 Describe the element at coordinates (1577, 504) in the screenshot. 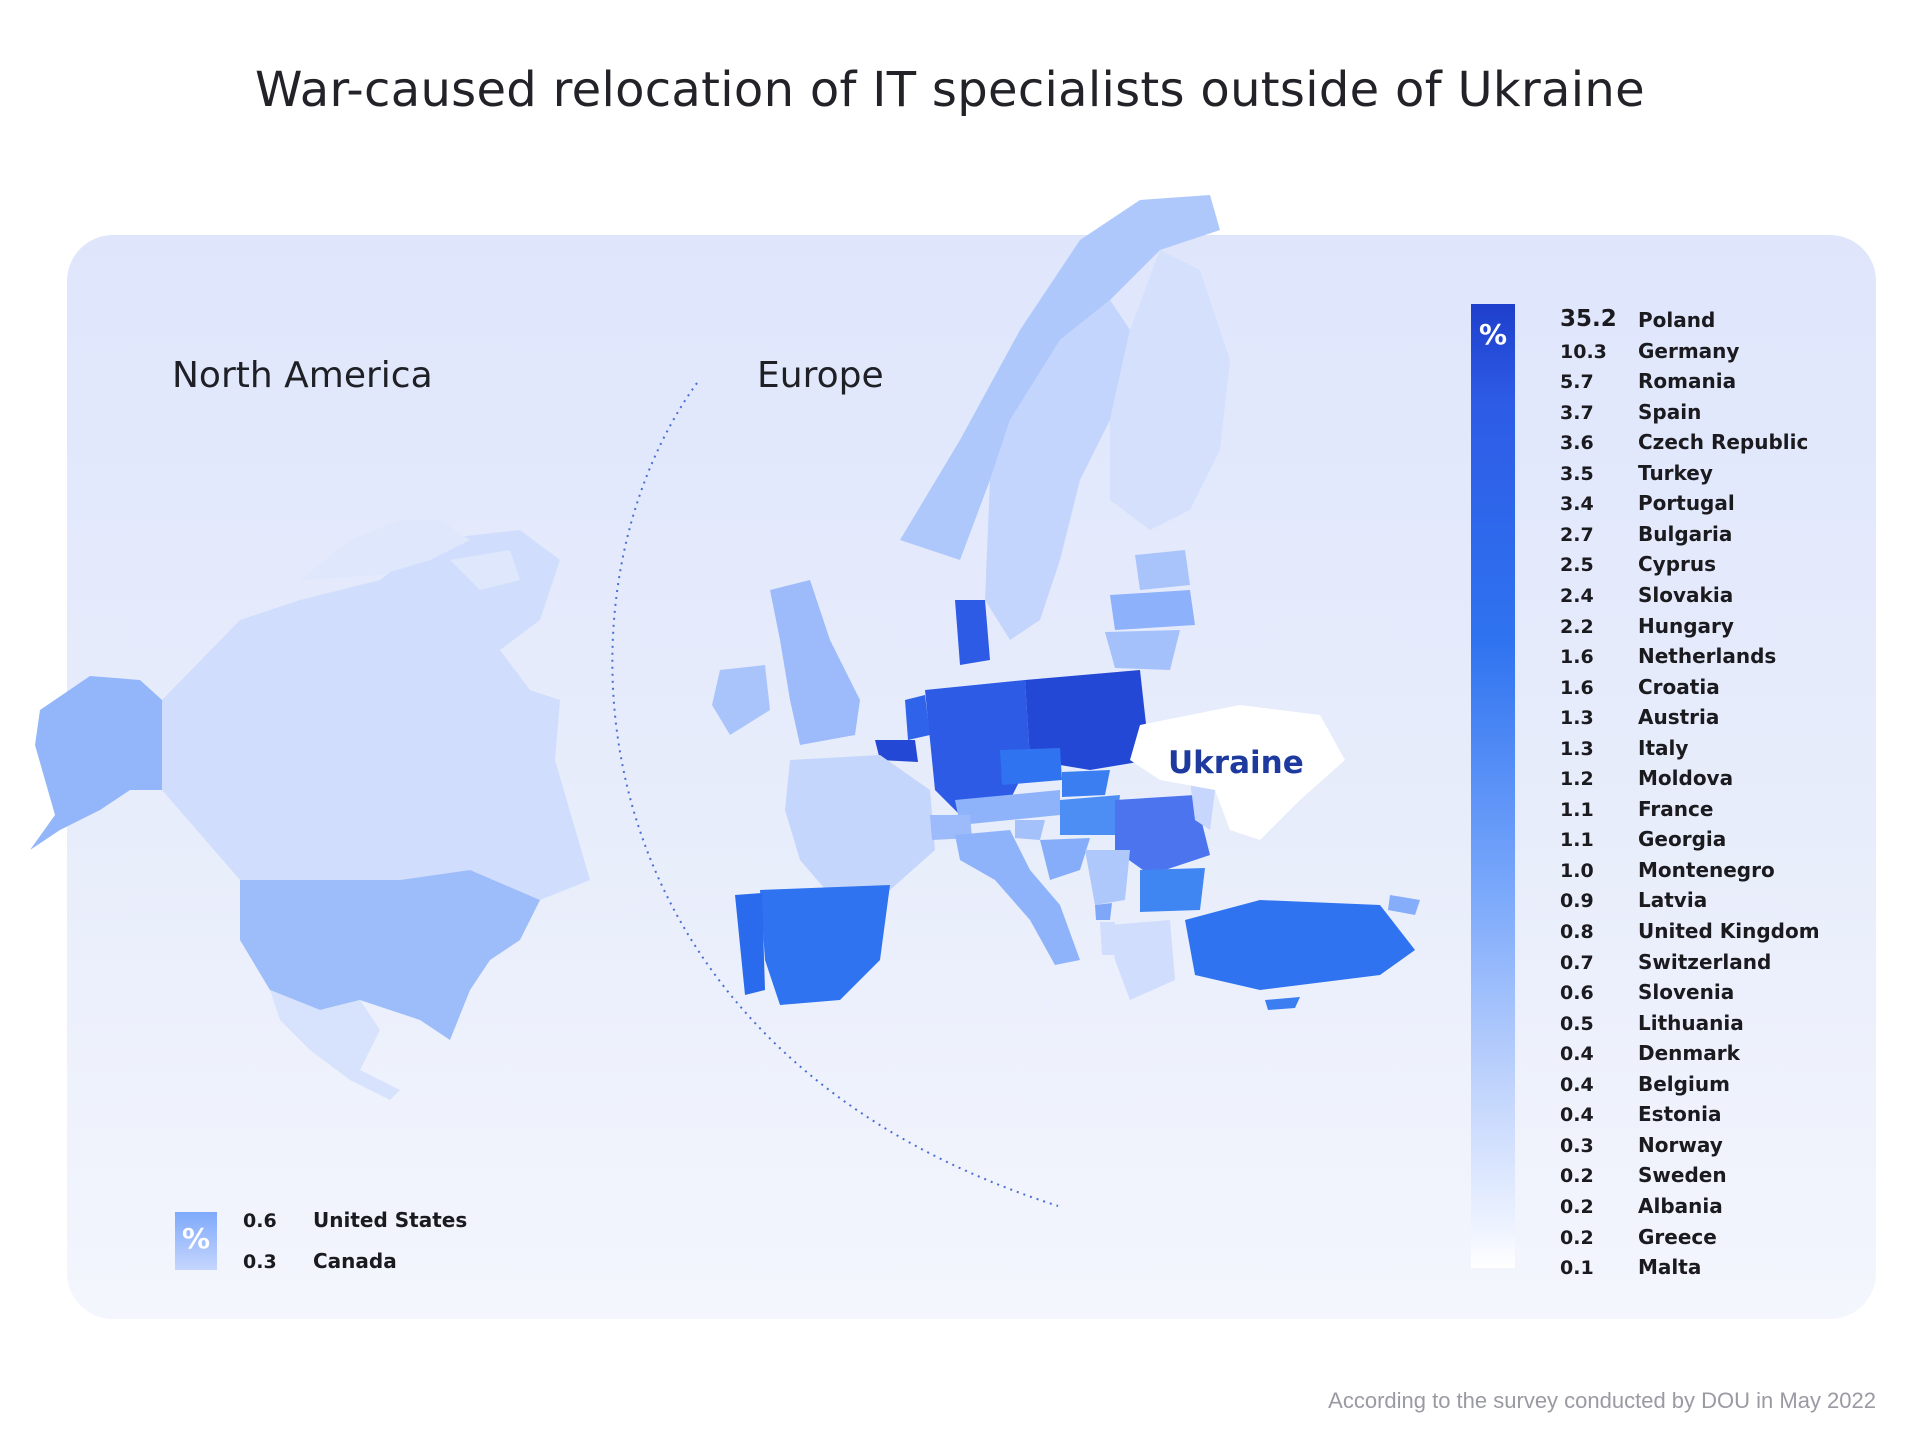

I see `legend-value: 3.4` at that location.